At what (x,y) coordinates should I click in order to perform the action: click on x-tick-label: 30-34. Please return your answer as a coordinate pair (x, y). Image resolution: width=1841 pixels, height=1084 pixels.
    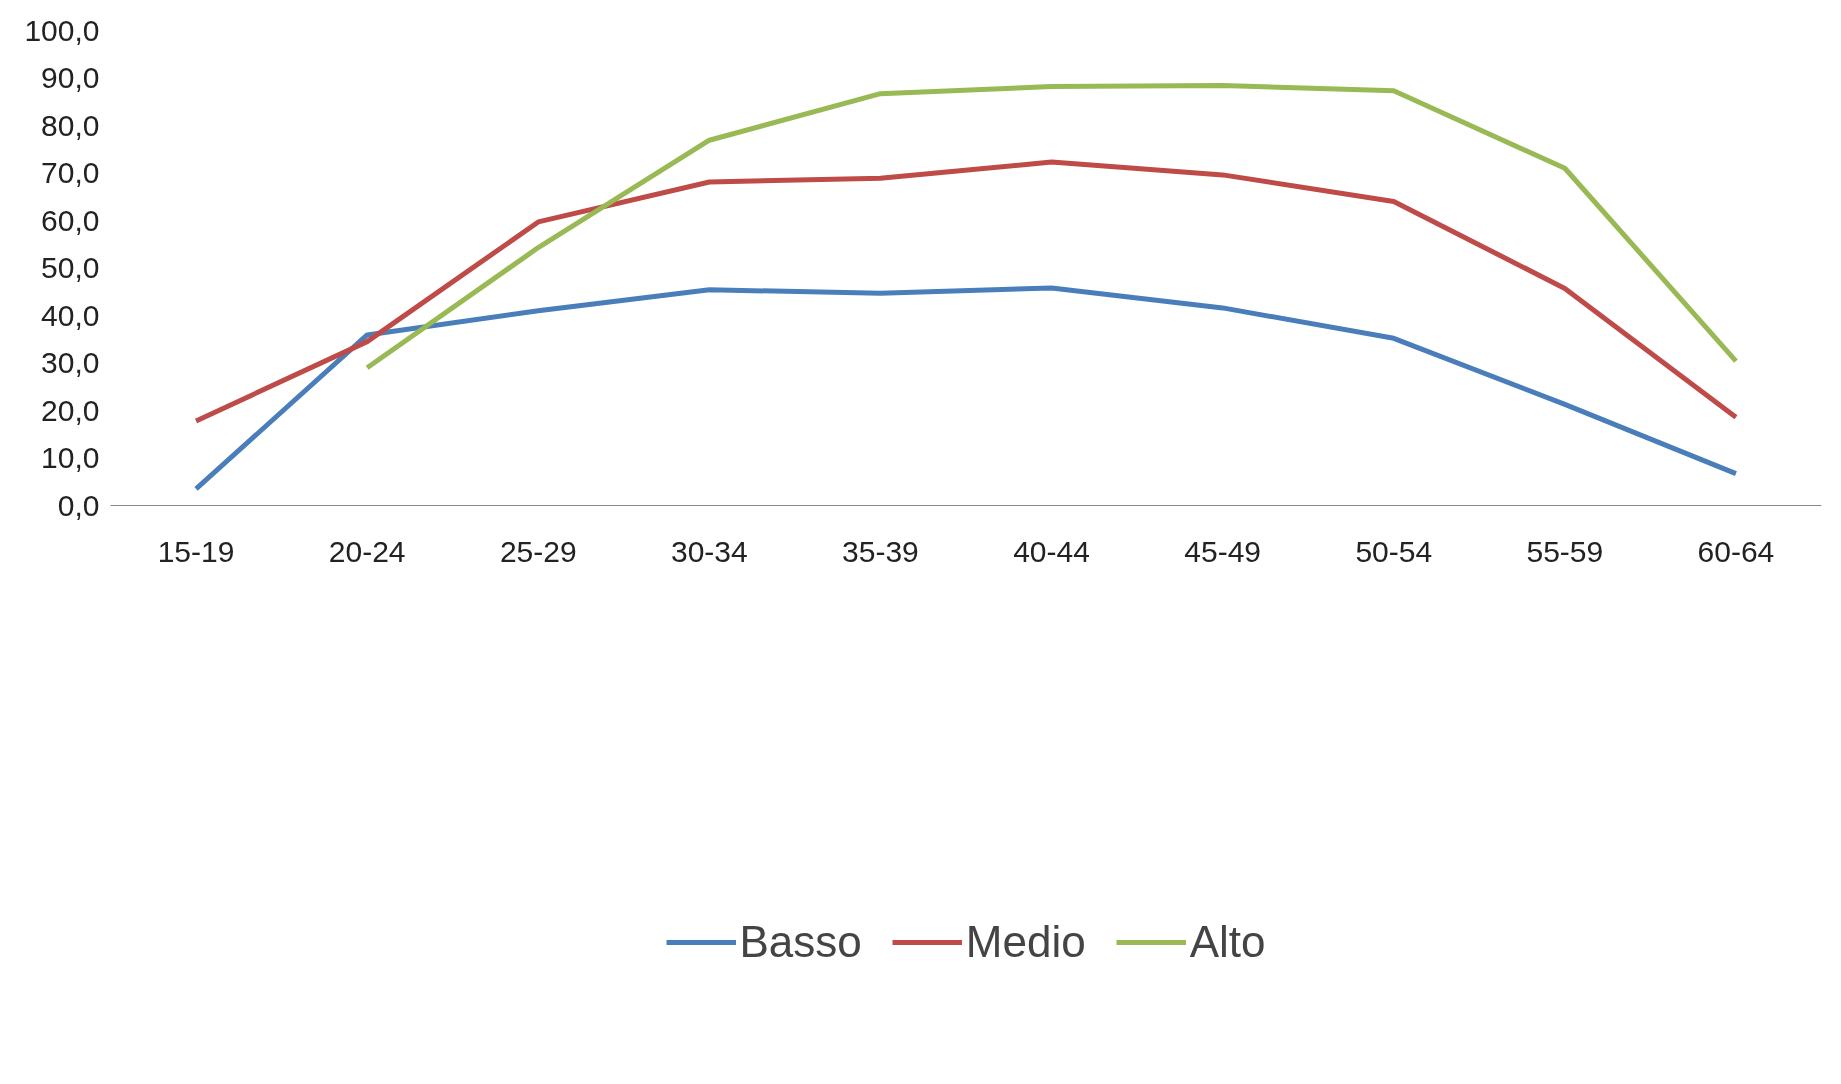
    Looking at the image, I should click on (709, 551).